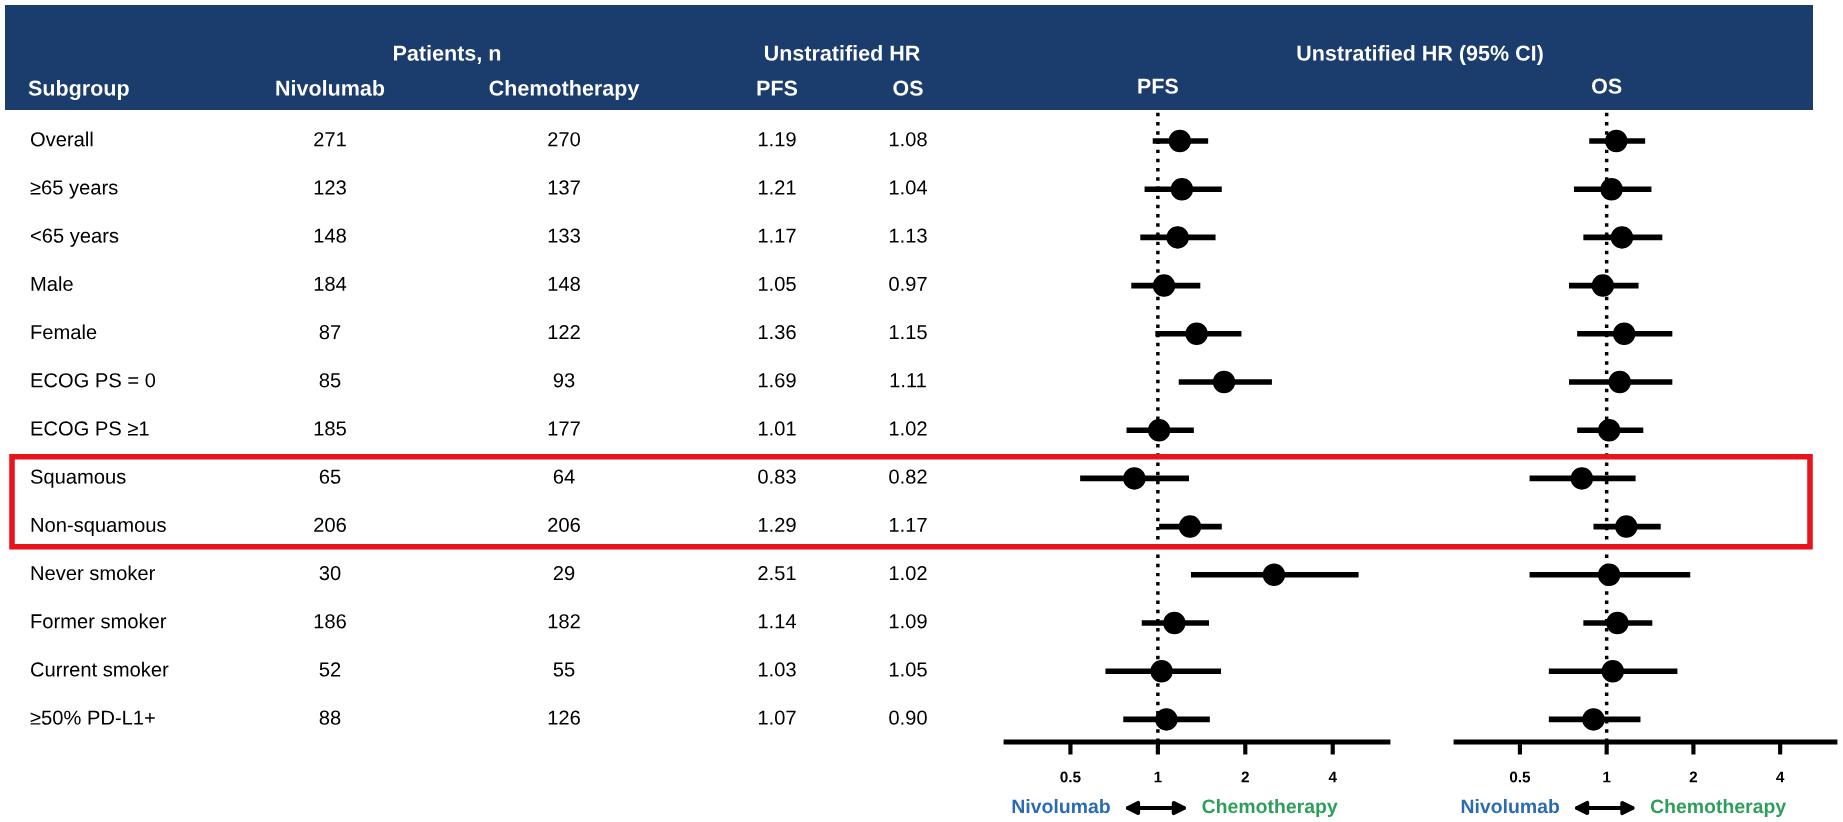 The width and height of the screenshot is (1843, 822). I want to click on data-label: 55, so click(564, 669).